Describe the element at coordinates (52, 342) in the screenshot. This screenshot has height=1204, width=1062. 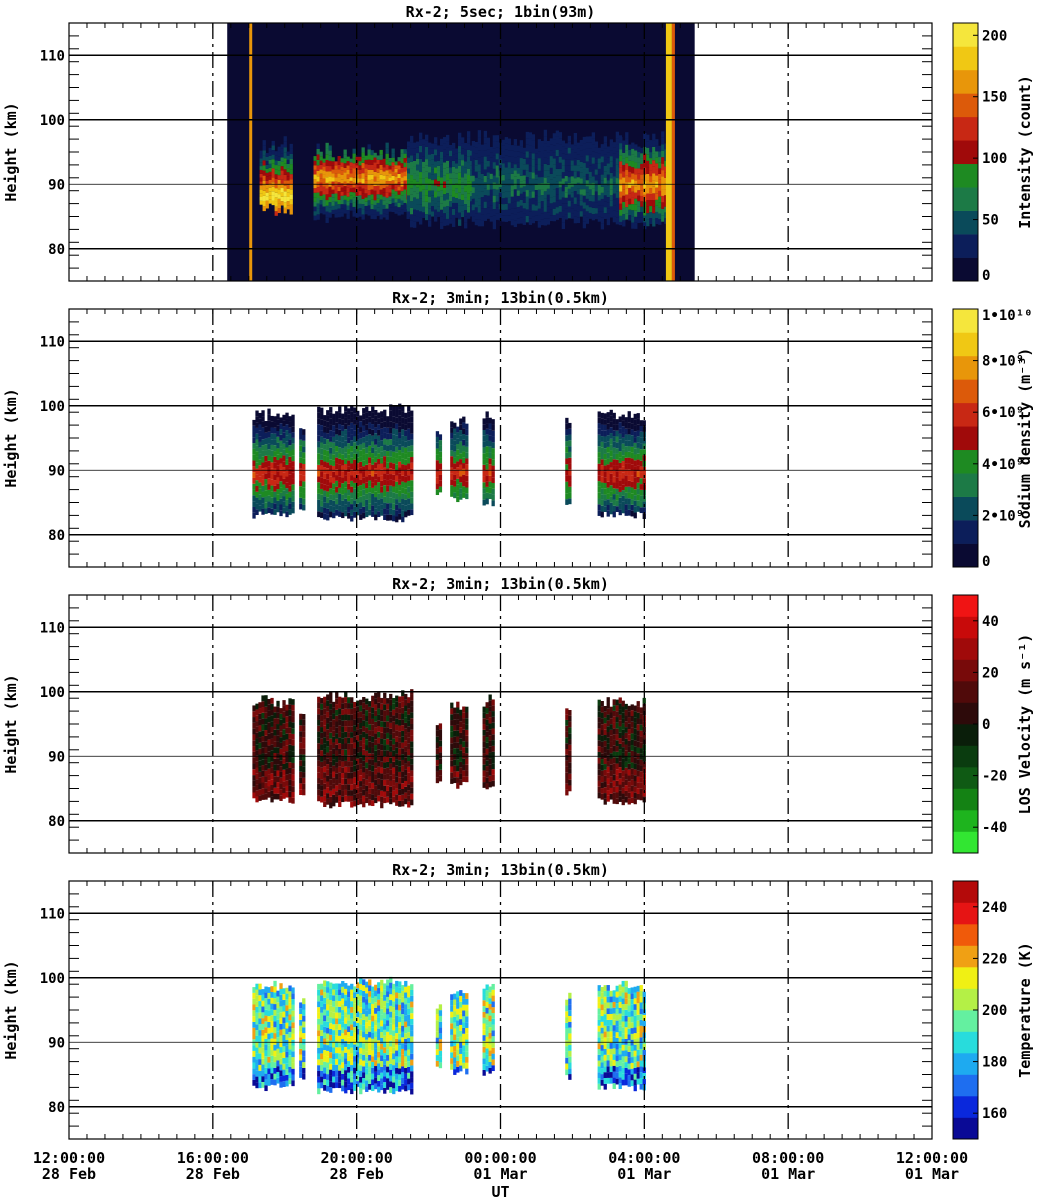
I see `y-tick-label: 110` at that location.